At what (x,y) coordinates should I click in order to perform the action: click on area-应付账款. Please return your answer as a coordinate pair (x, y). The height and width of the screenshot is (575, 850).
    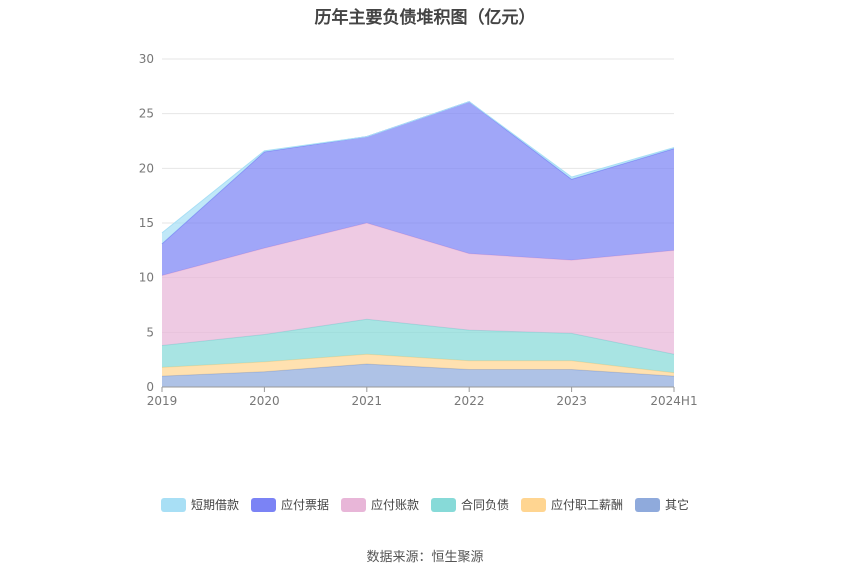
    Looking at the image, I should click on (418, 289).